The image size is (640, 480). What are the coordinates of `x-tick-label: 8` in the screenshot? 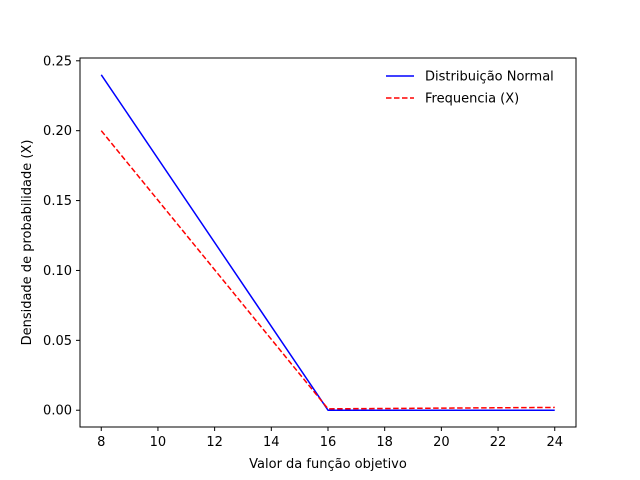 It's located at (101, 442).